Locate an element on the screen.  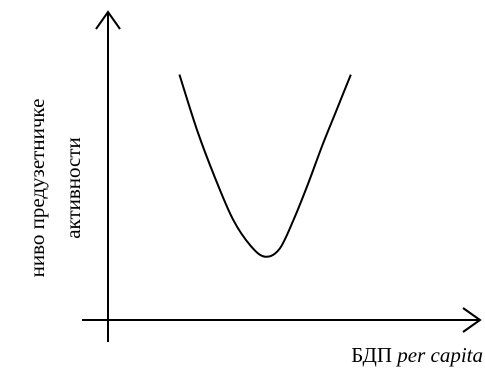
y-axis-label-group: ниво предузетничке is located at coordinates (37, 188).